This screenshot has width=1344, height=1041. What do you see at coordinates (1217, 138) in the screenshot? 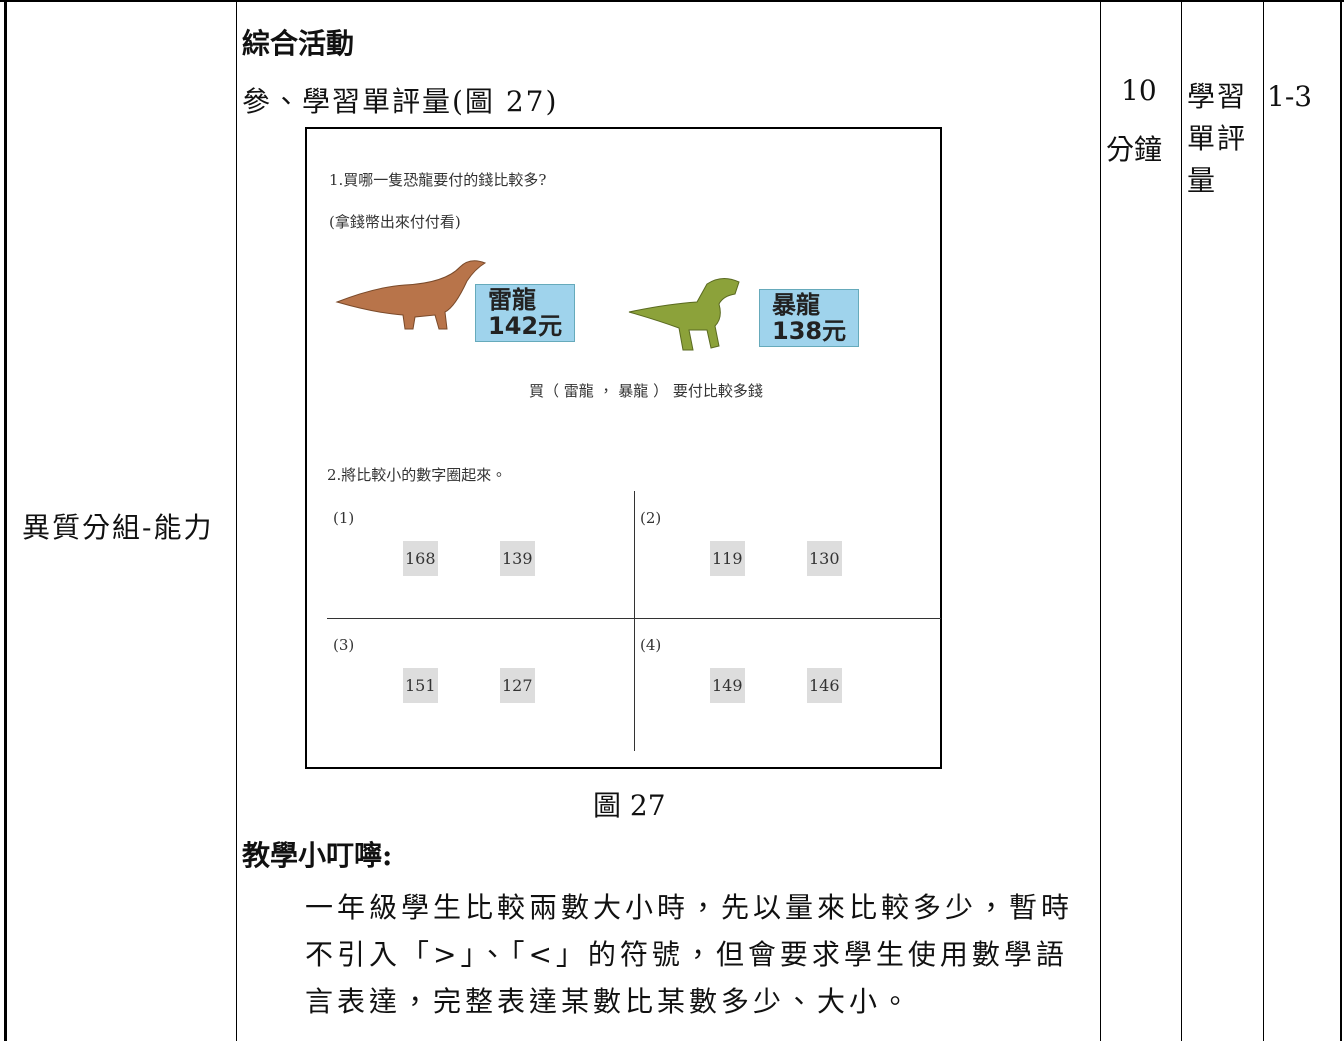
I see `assessment: 學習單評量` at bounding box center [1217, 138].